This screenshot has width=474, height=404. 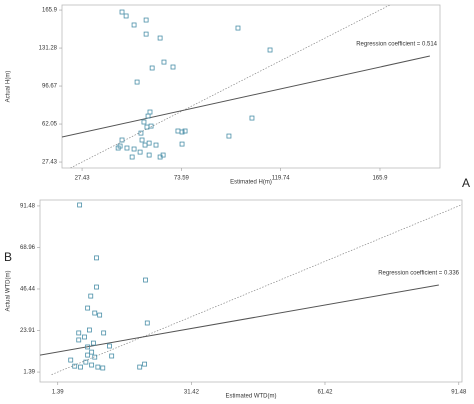 What do you see at coordinates (466, 183) in the screenshot?
I see `panel-label: A` at bounding box center [466, 183].